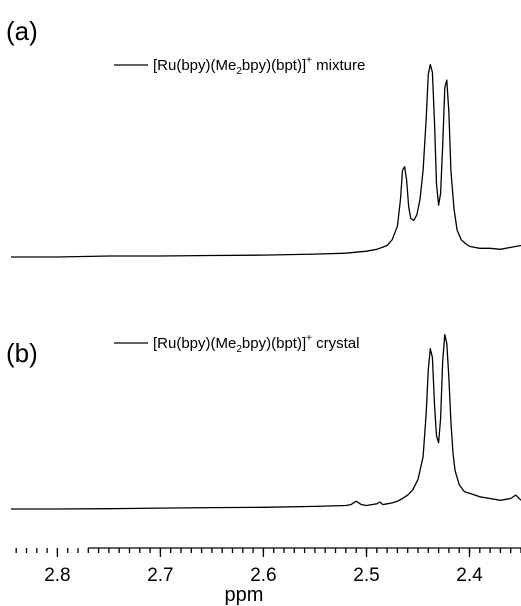 The width and height of the screenshot is (521, 606). Describe the element at coordinates (194, 65) in the screenshot. I see `panel-a-legend-pre: [Ru(bpy)(Me` at that location.